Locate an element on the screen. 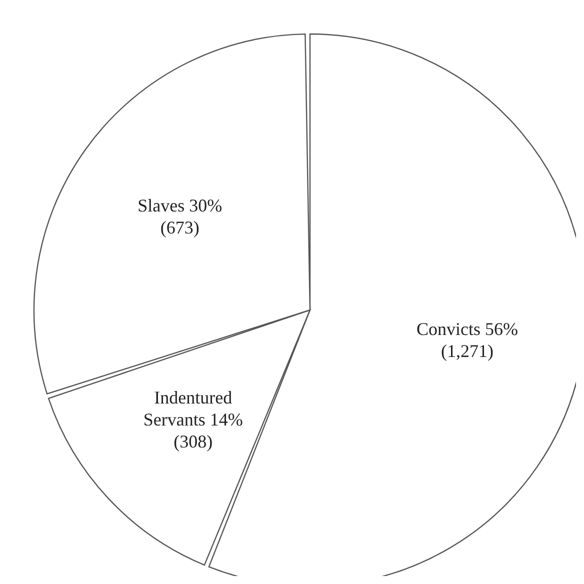 The width and height of the screenshot is (584, 584). slice-label: Slaves 30% (673) is located at coordinates (180, 217).